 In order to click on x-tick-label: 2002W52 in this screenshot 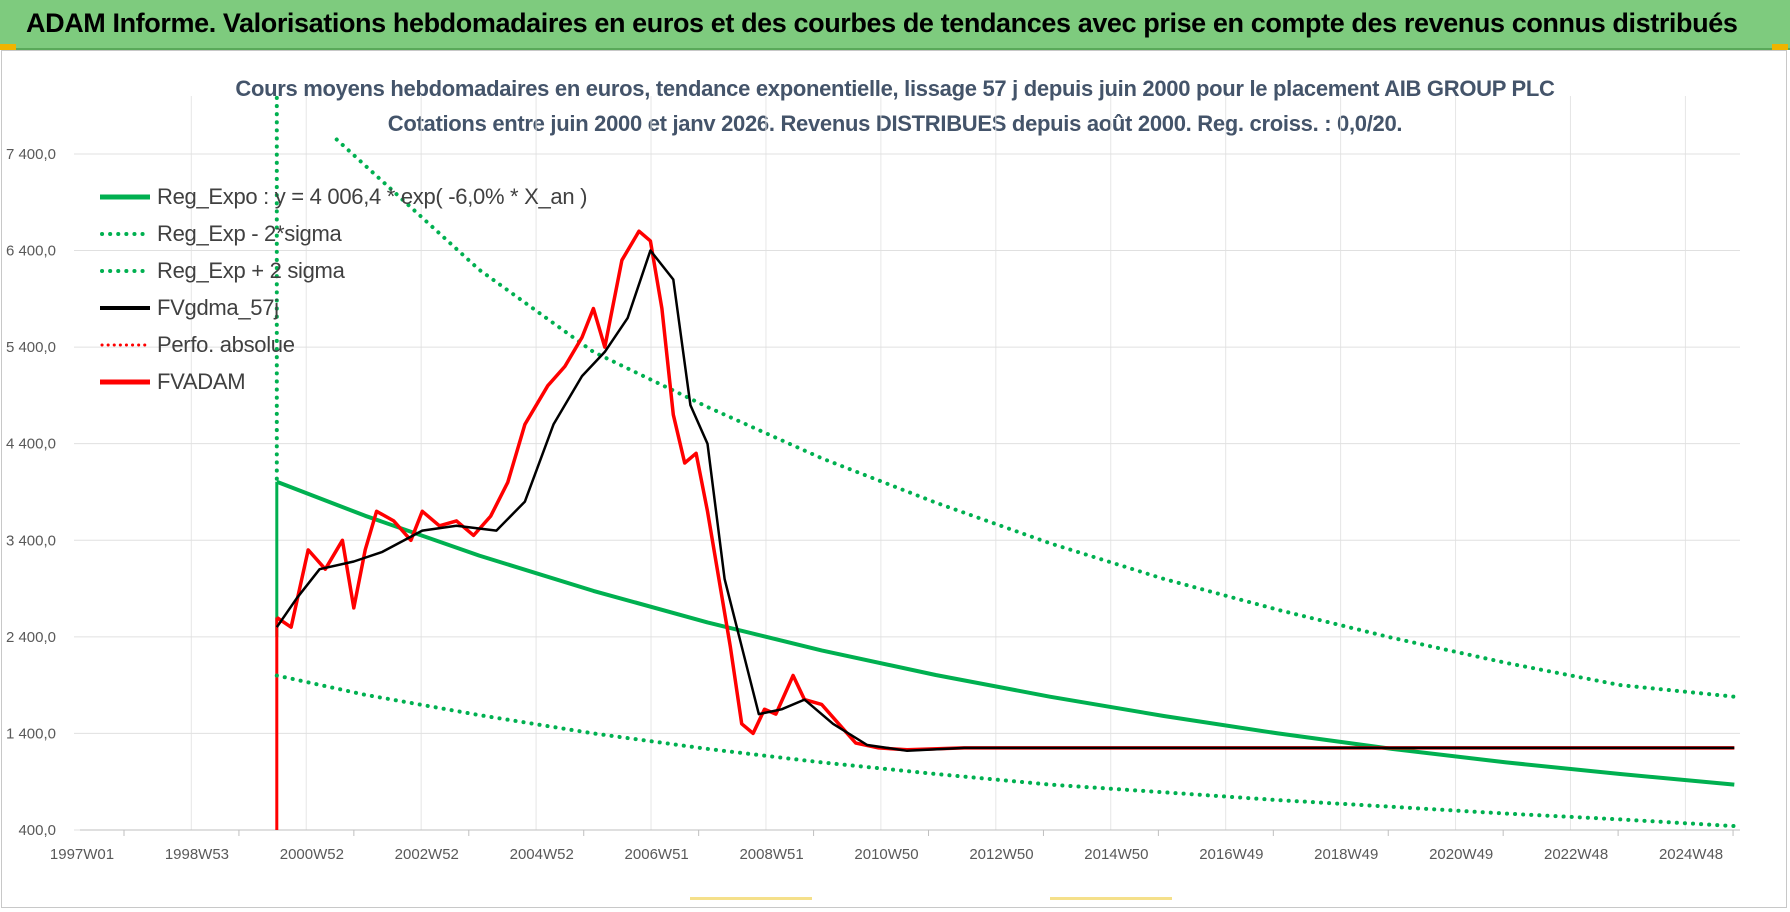, I will do `click(427, 854)`.